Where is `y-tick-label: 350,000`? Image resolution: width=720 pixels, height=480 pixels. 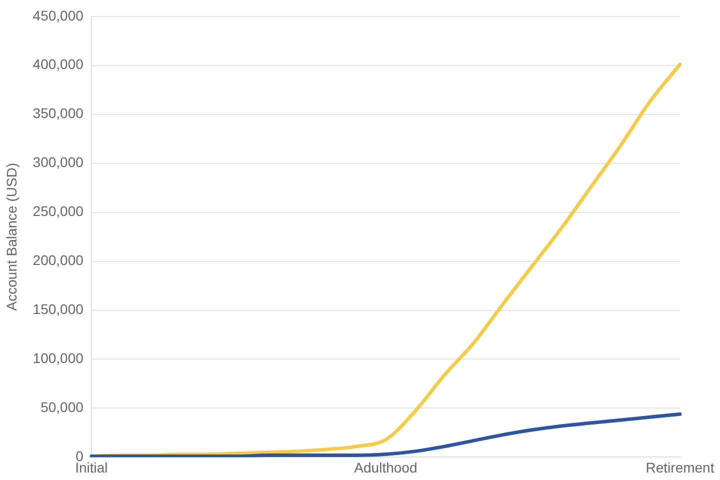
y-tick-label: 350,000 is located at coordinates (58, 113).